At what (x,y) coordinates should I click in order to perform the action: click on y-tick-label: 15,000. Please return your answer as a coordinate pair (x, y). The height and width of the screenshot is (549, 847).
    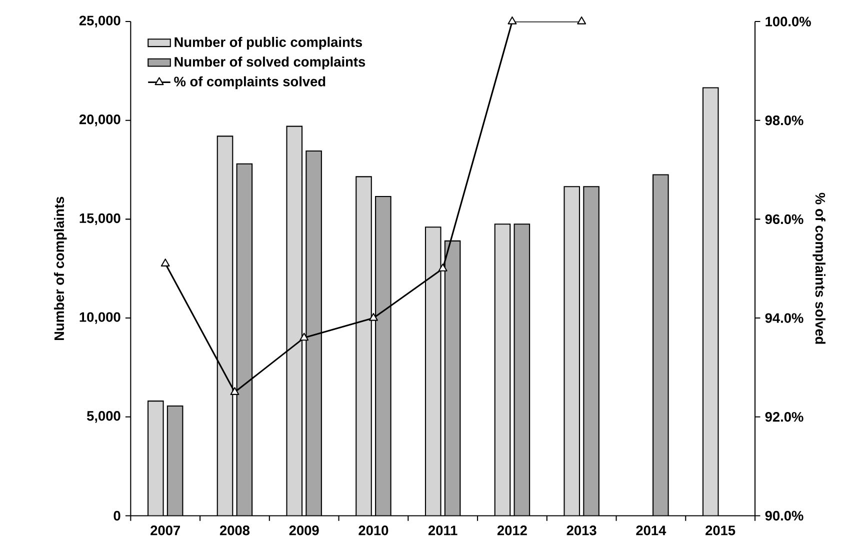
    Looking at the image, I should click on (100, 219).